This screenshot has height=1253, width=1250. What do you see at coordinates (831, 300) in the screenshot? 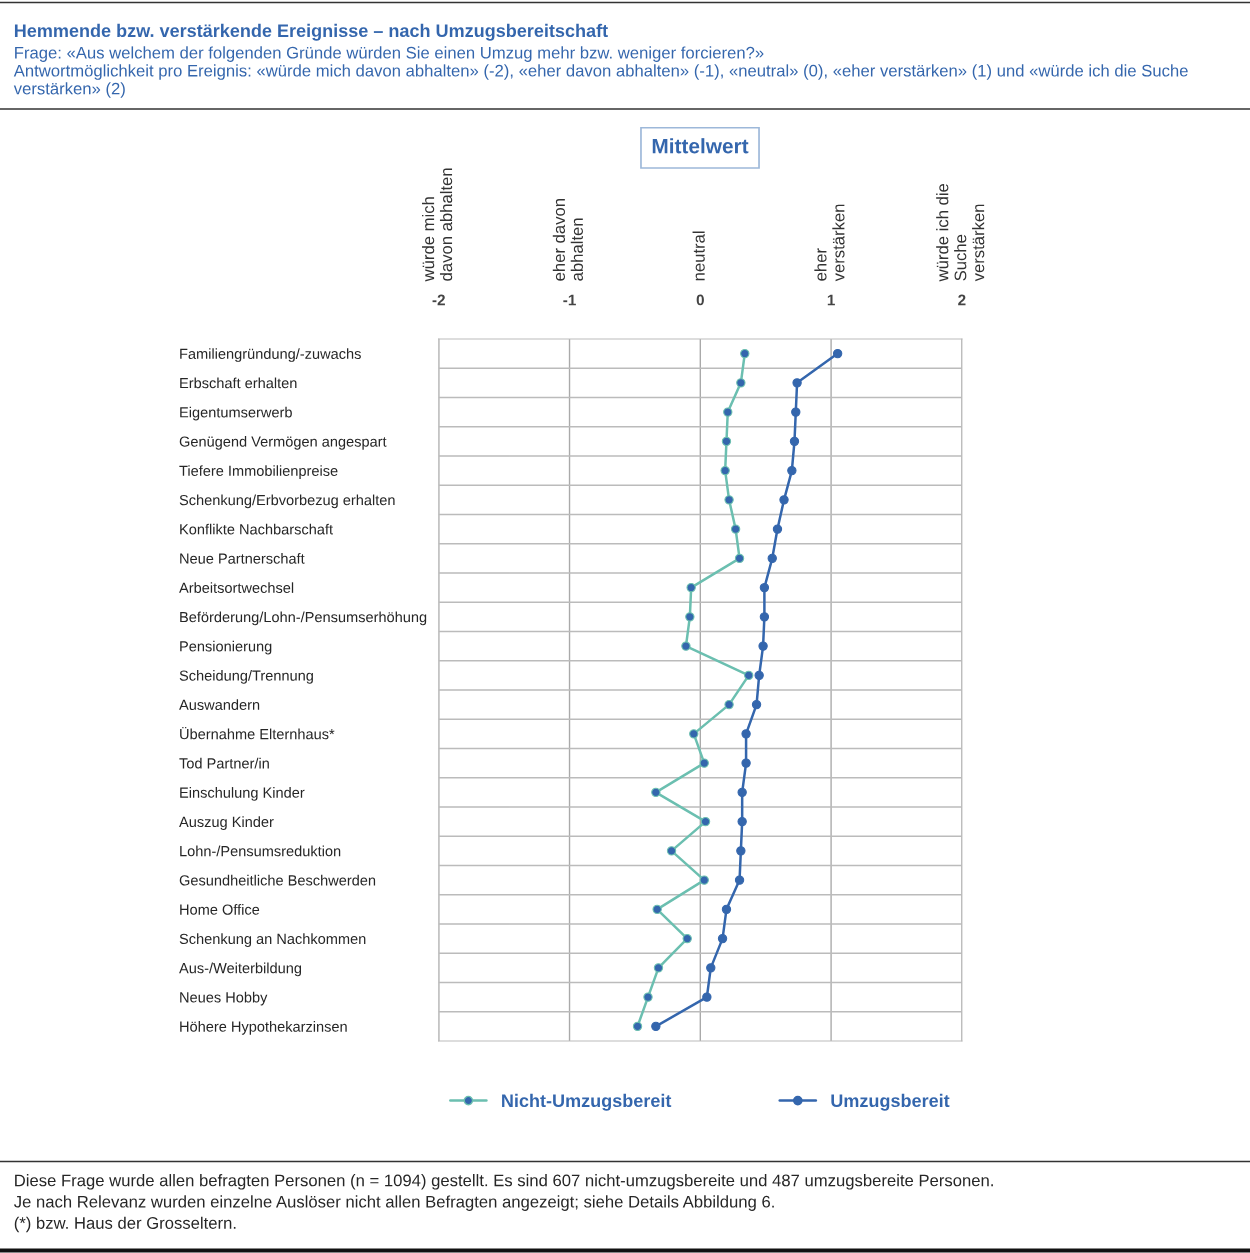
I see `x-tick-label: 1` at bounding box center [831, 300].